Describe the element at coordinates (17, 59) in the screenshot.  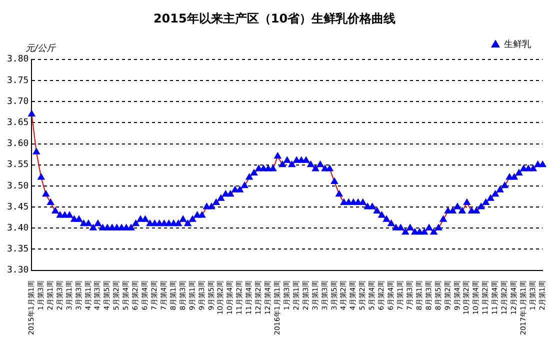
I see `y-tick-label: 3.80` at that location.